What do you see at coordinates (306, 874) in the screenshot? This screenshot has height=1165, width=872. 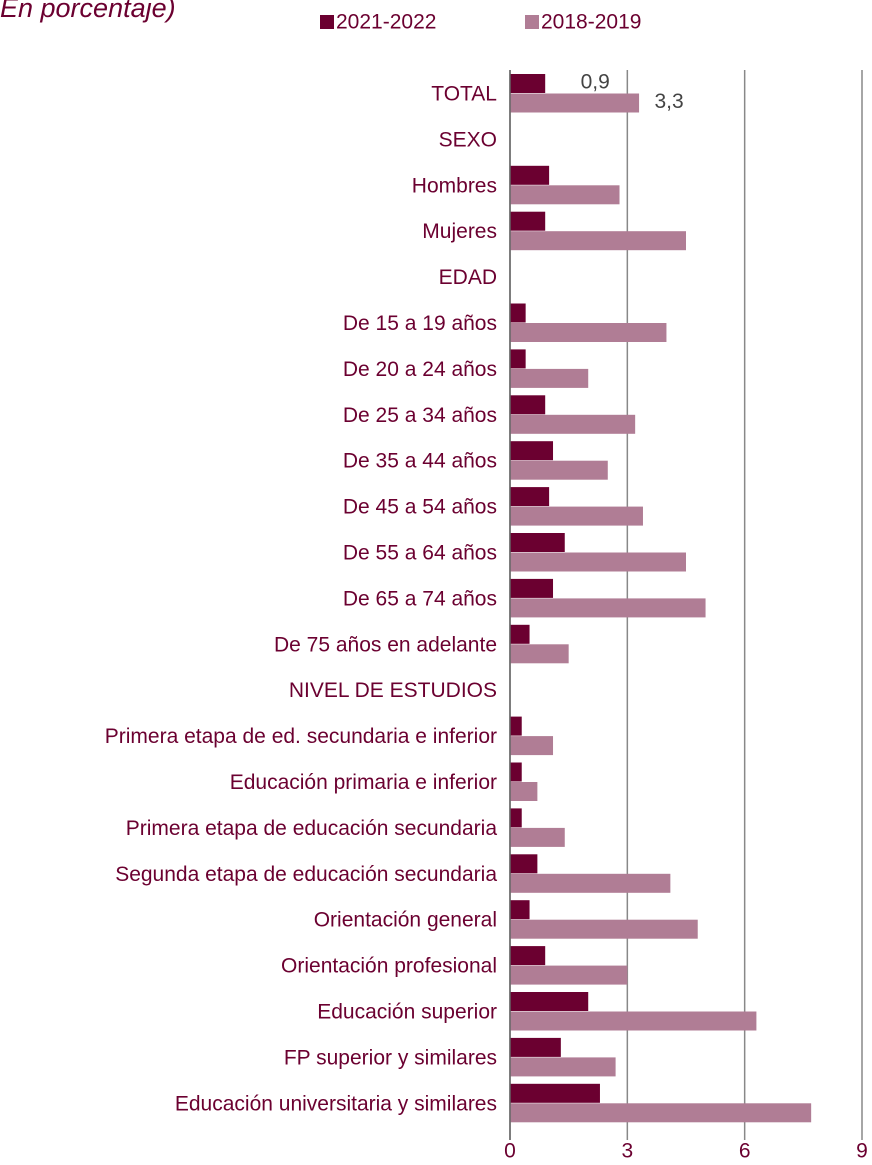 I see `y-tick-label: Segunda etapa de educación secundaria` at bounding box center [306, 874].